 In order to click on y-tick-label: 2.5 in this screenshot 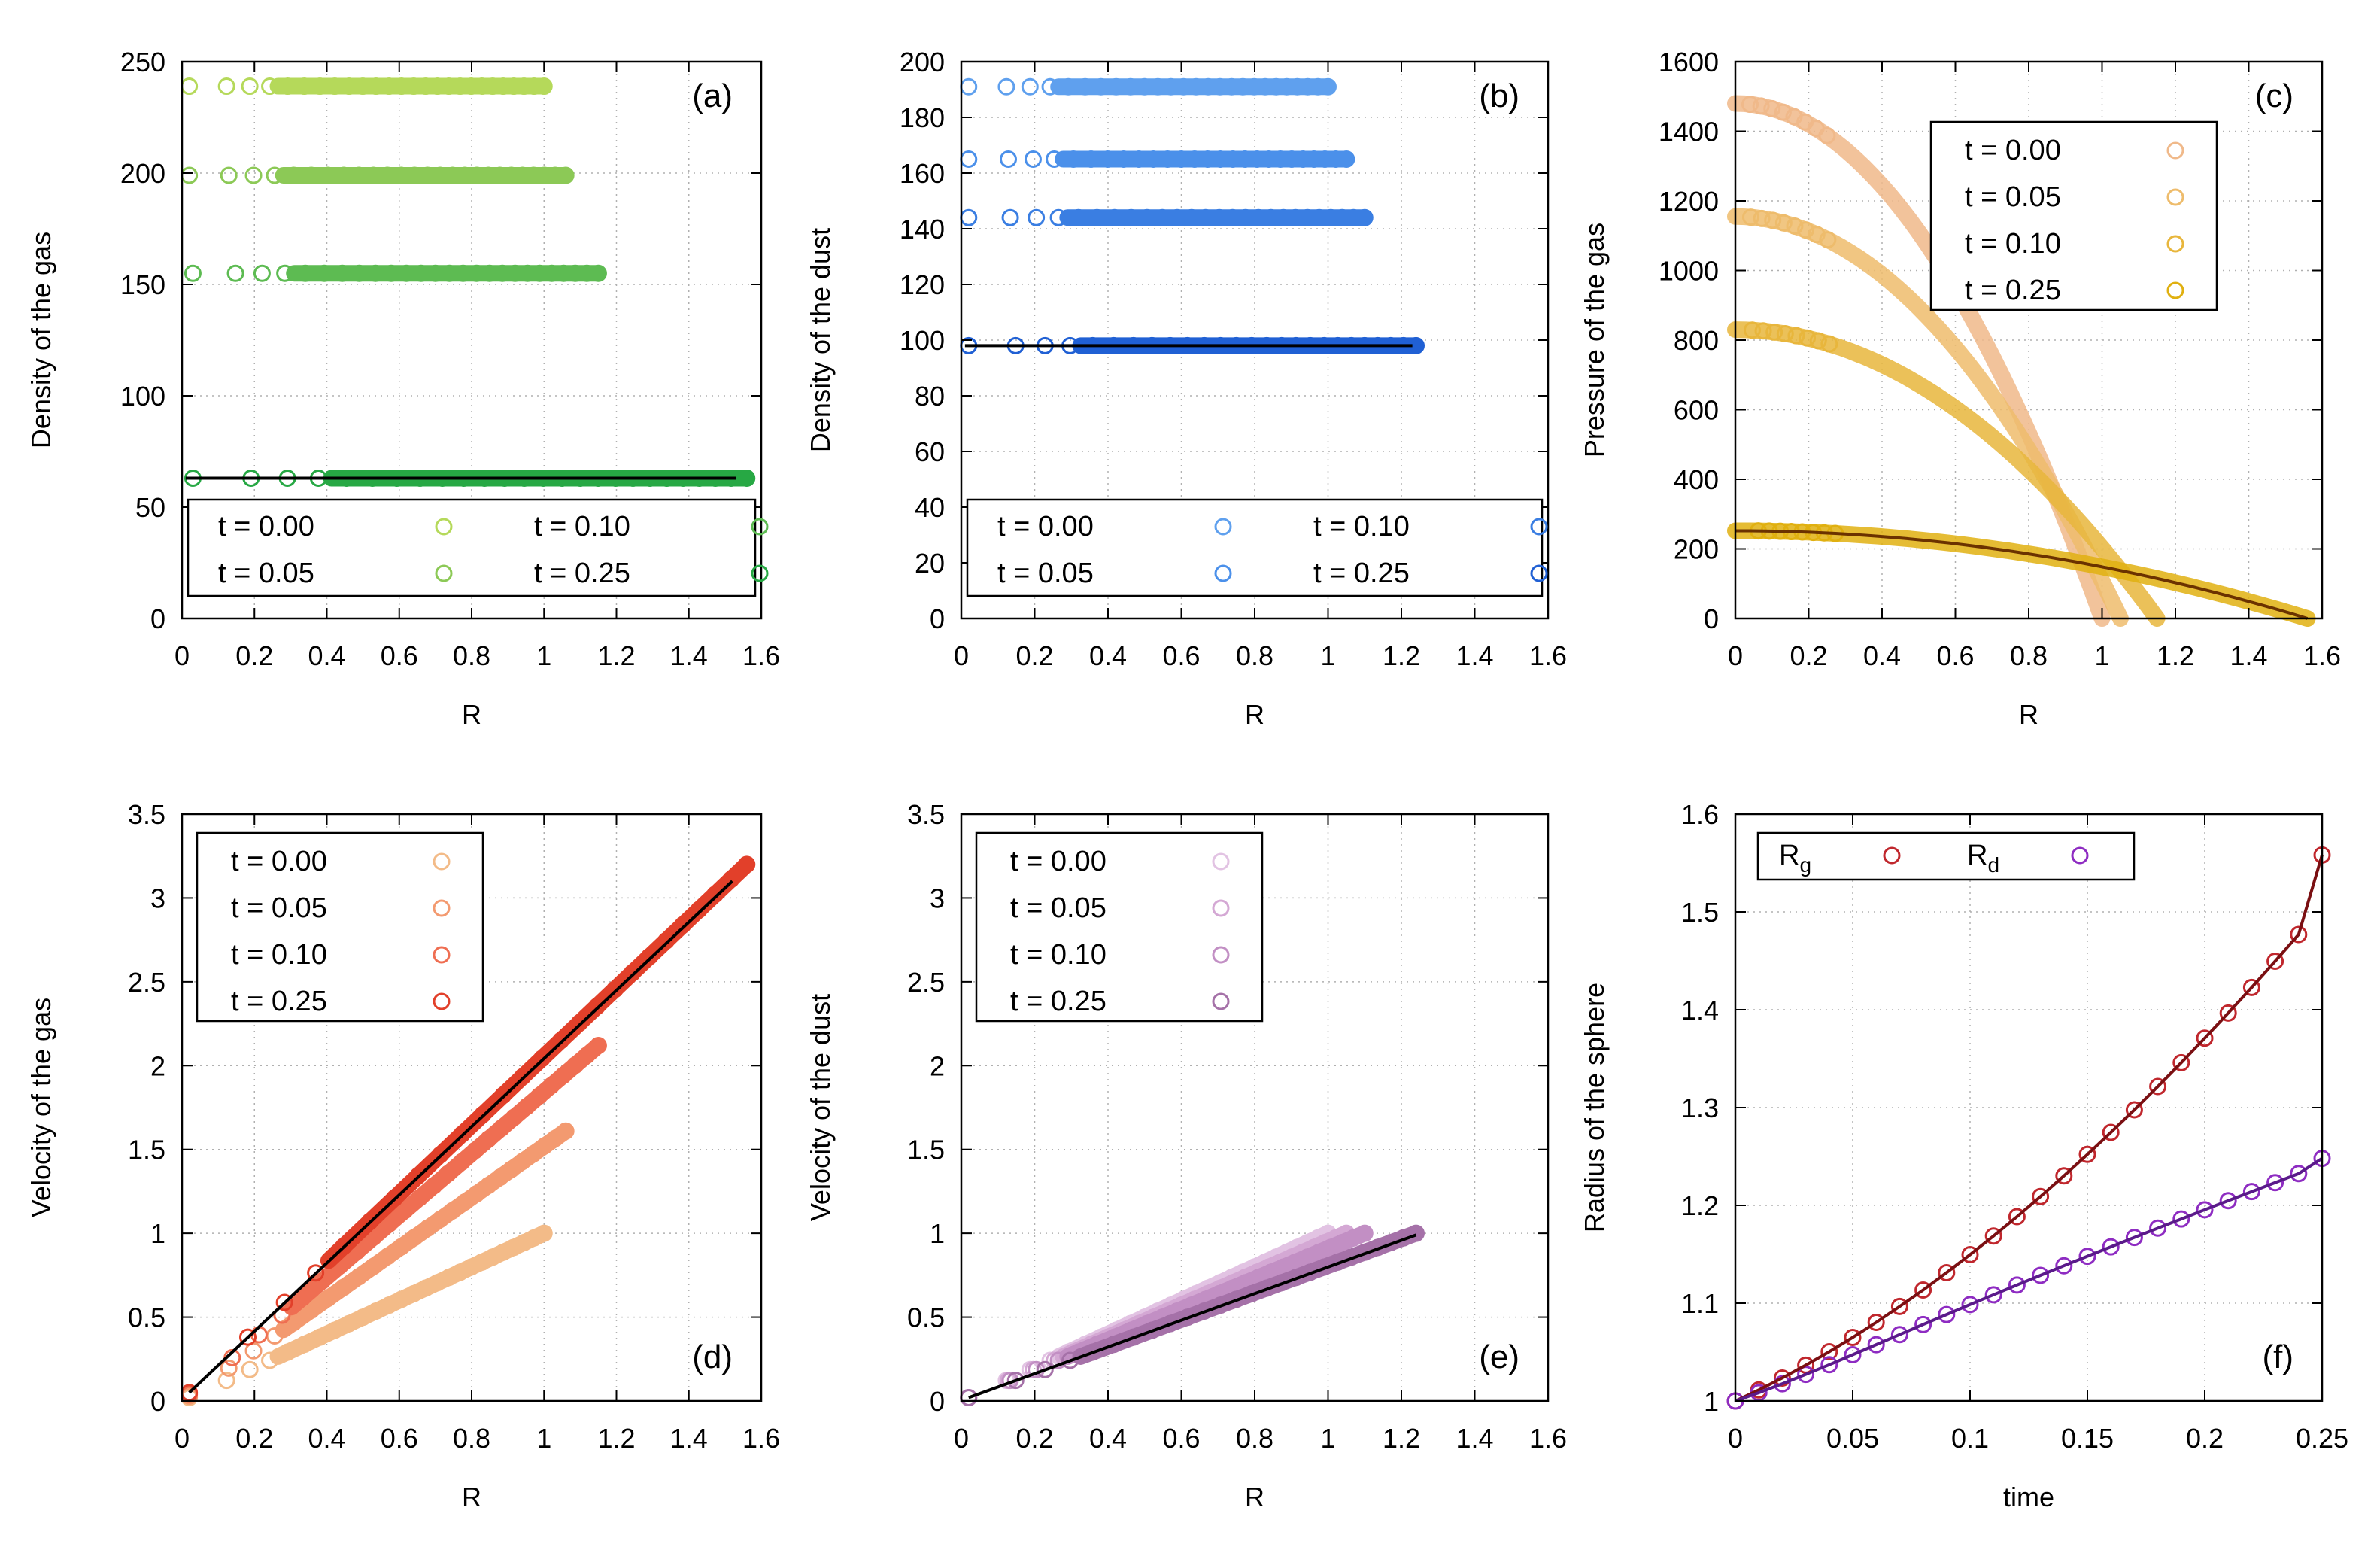, I will do `click(926, 982)`.